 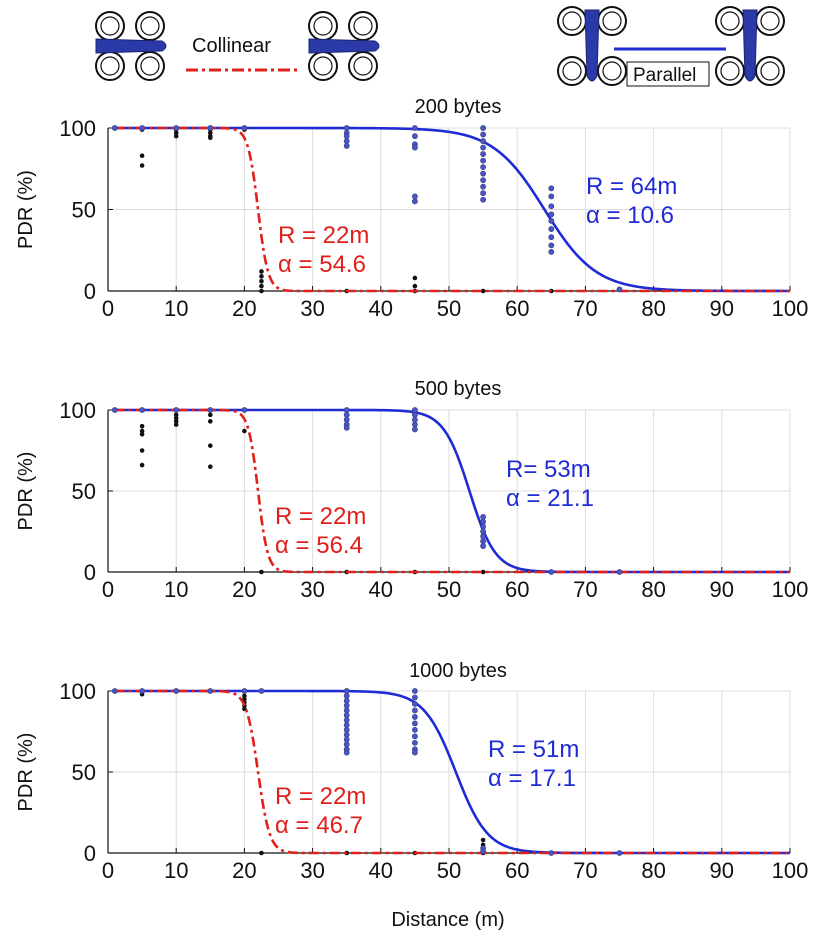 What do you see at coordinates (90, 572) in the screenshot?
I see `y-tick-label: 0` at bounding box center [90, 572].